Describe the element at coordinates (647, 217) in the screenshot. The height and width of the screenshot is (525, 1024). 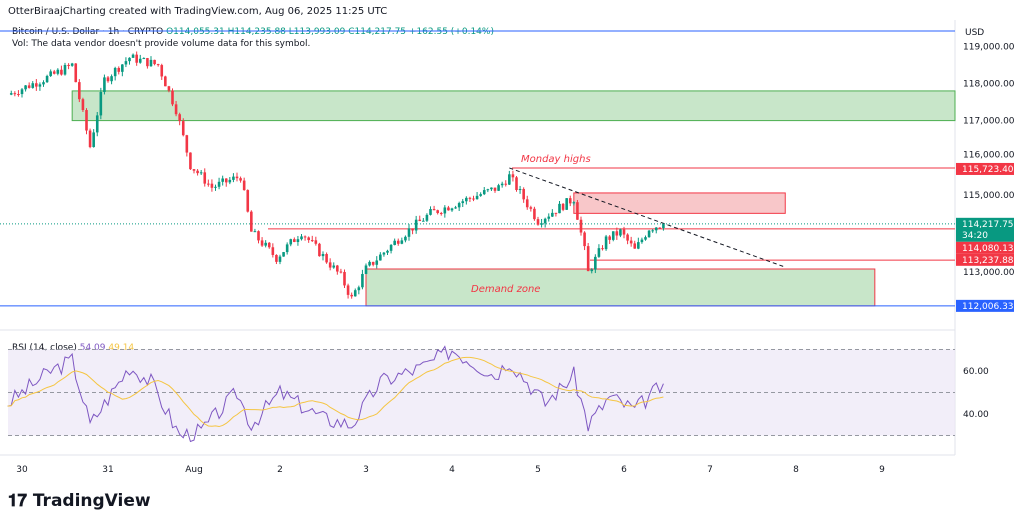
I see `trendline` at that location.